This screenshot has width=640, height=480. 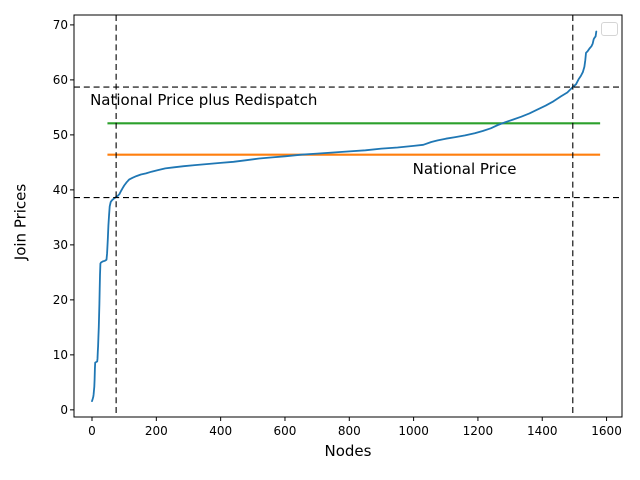 I want to click on x-tick-label-1400: 1400, so click(x=542, y=431).